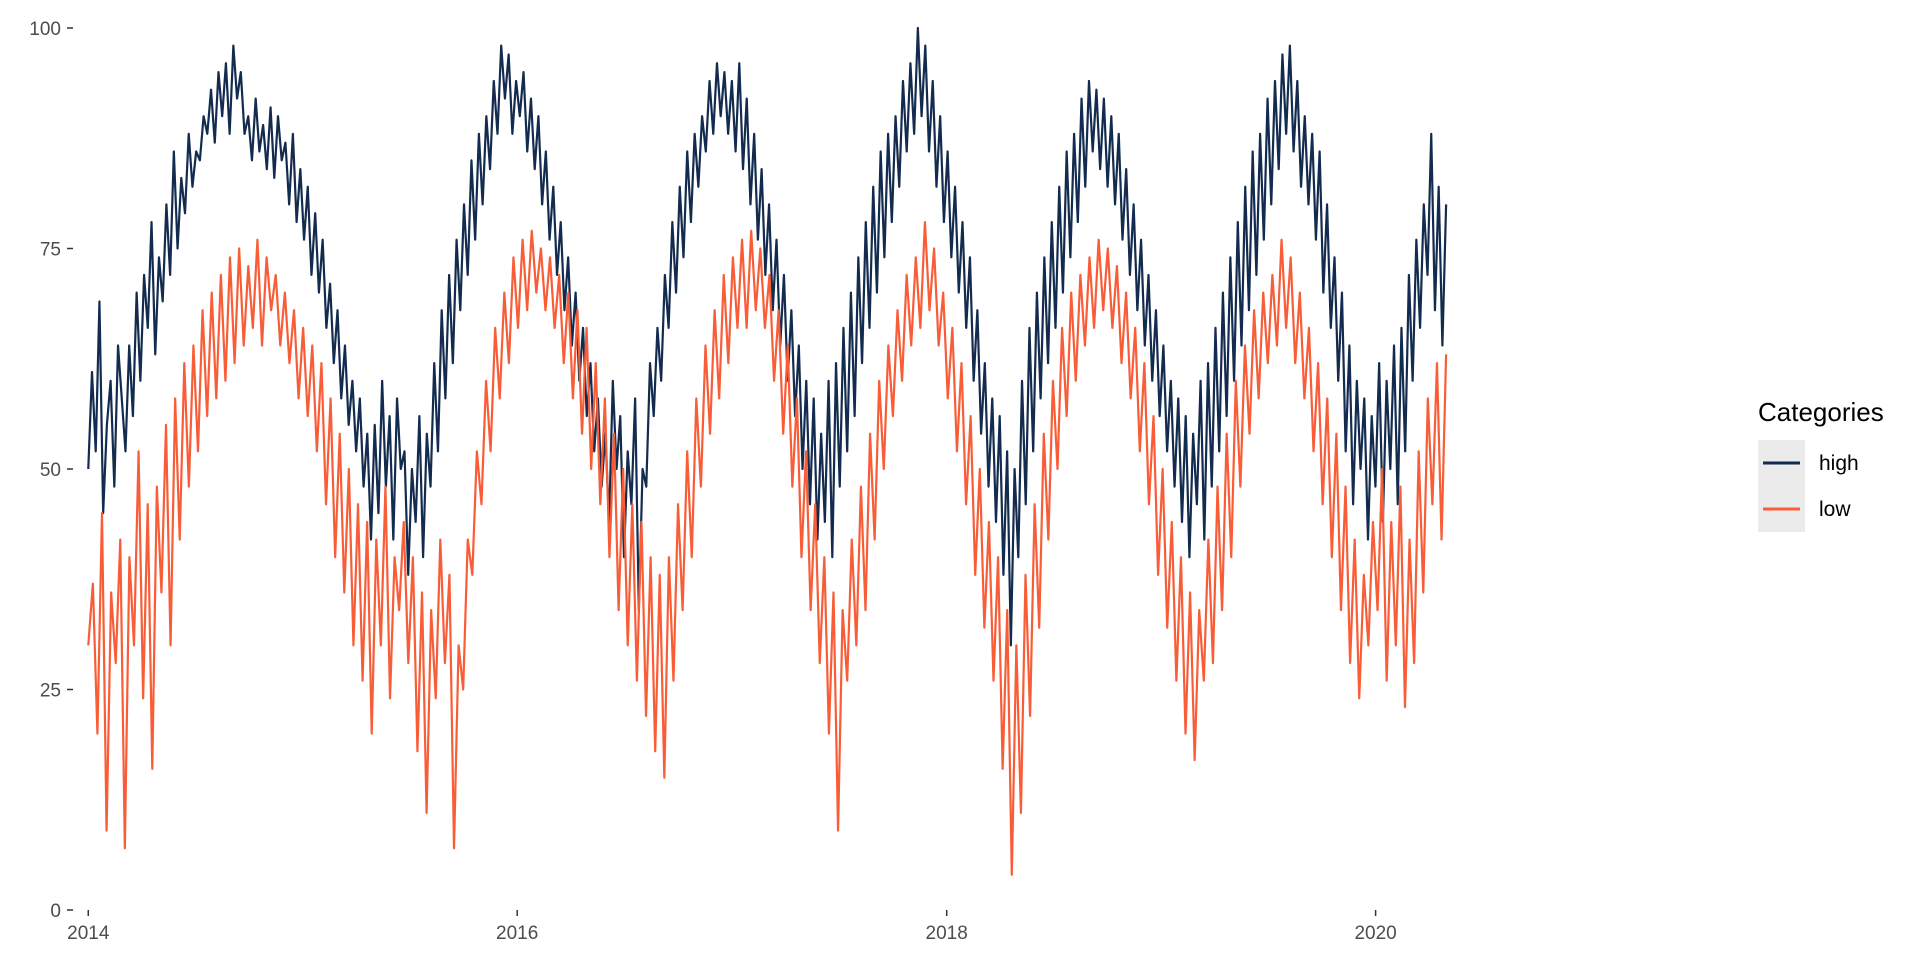 The width and height of the screenshot is (1920, 960). What do you see at coordinates (517, 933) in the screenshot?
I see `x-tick-label: 2016` at bounding box center [517, 933].